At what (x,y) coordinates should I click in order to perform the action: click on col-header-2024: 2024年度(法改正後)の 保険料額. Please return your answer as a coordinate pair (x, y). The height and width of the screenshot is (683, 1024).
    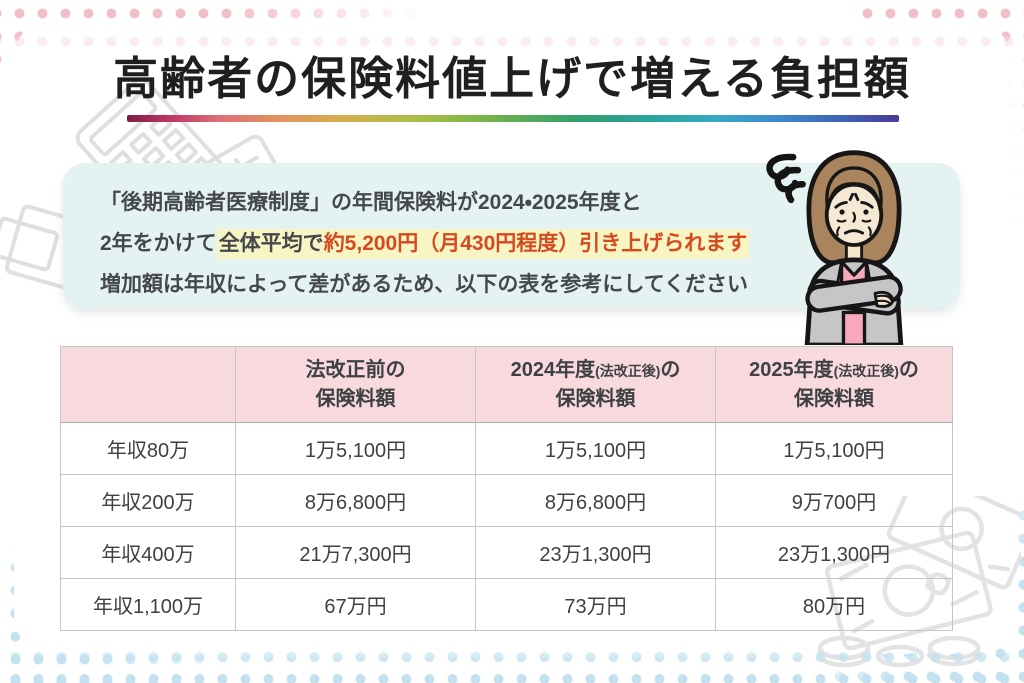
    Looking at the image, I should click on (595, 384).